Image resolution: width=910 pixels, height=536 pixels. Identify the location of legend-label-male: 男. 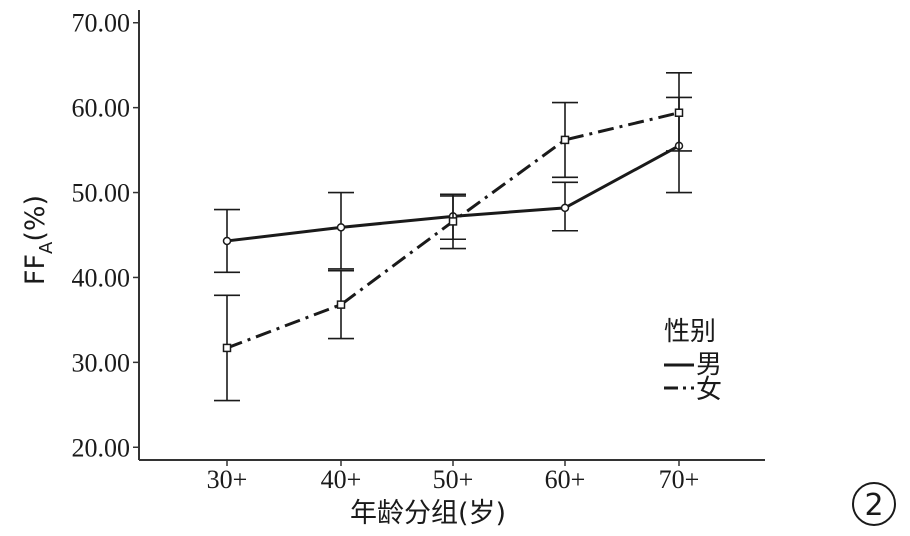
(709, 365).